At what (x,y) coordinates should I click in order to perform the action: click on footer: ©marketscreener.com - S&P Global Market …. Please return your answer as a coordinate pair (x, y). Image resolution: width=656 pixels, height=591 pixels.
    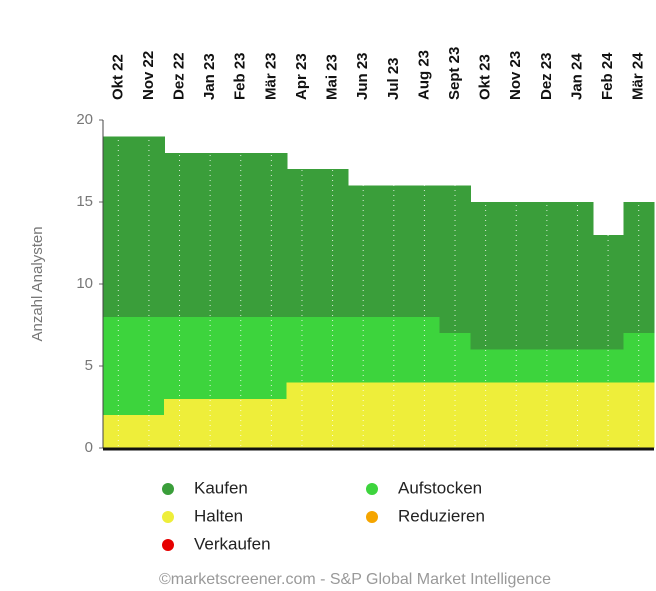
    Looking at the image, I should click on (355, 579).